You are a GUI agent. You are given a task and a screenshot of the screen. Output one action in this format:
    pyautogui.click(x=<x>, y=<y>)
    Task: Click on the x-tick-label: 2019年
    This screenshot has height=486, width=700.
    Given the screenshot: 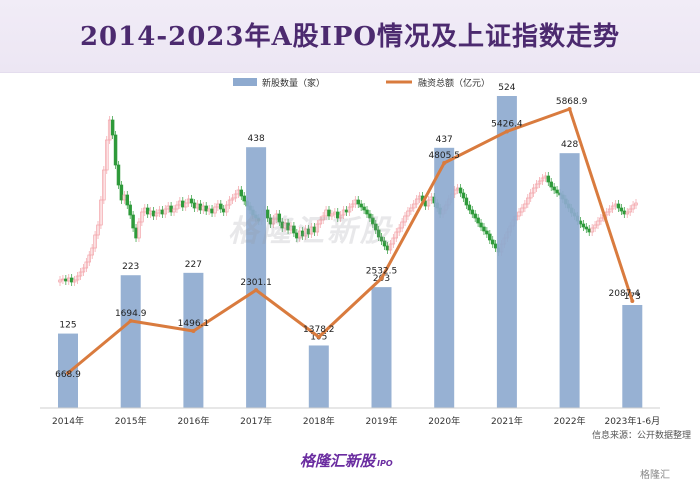 What is the action you would take?
    pyautogui.click(x=382, y=421)
    